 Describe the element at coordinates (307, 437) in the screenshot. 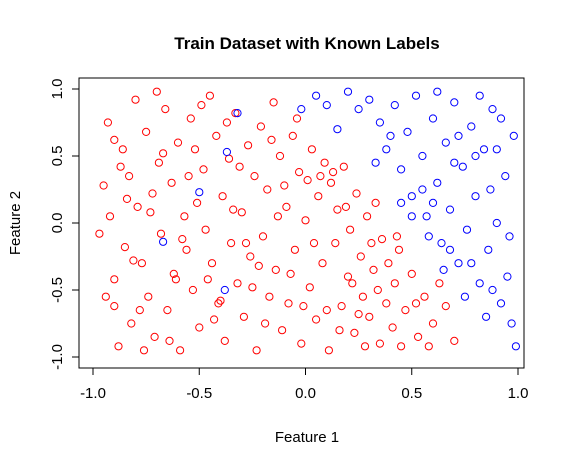

I see `x-axis-label: Feature 1` at that location.